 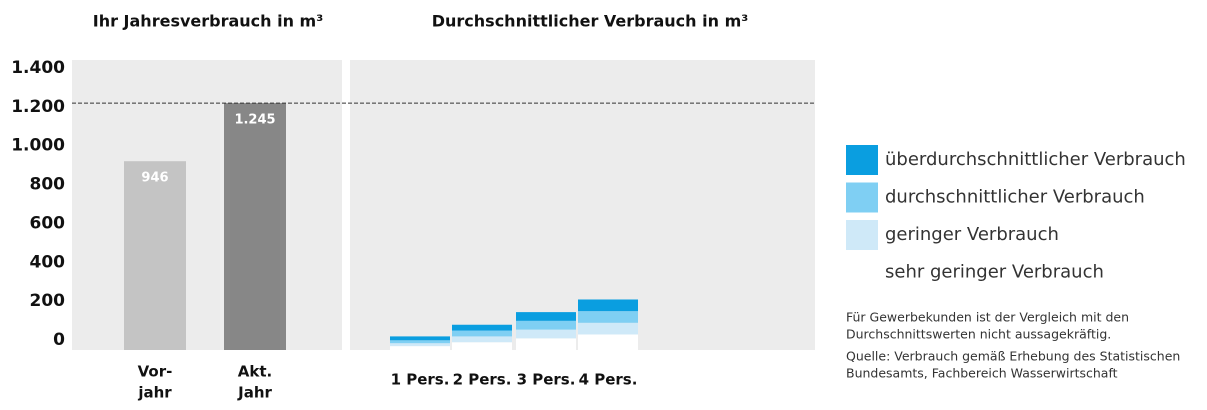 What do you see at coordinates (48, 185) in the screenshot?
I see `y-tick-label: 800` at bounding box center [48, 185].